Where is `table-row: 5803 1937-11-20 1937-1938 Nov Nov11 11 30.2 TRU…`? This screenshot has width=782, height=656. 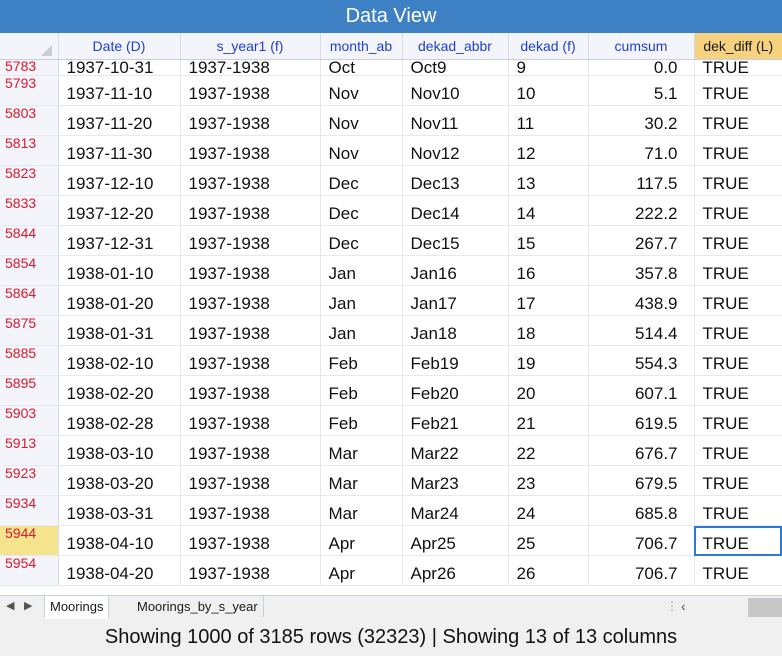 table-row: 5803 1937-11-20 1937-1938 Nov Nov11 11 30.2 TRU… is located at coordinates (391, 120).